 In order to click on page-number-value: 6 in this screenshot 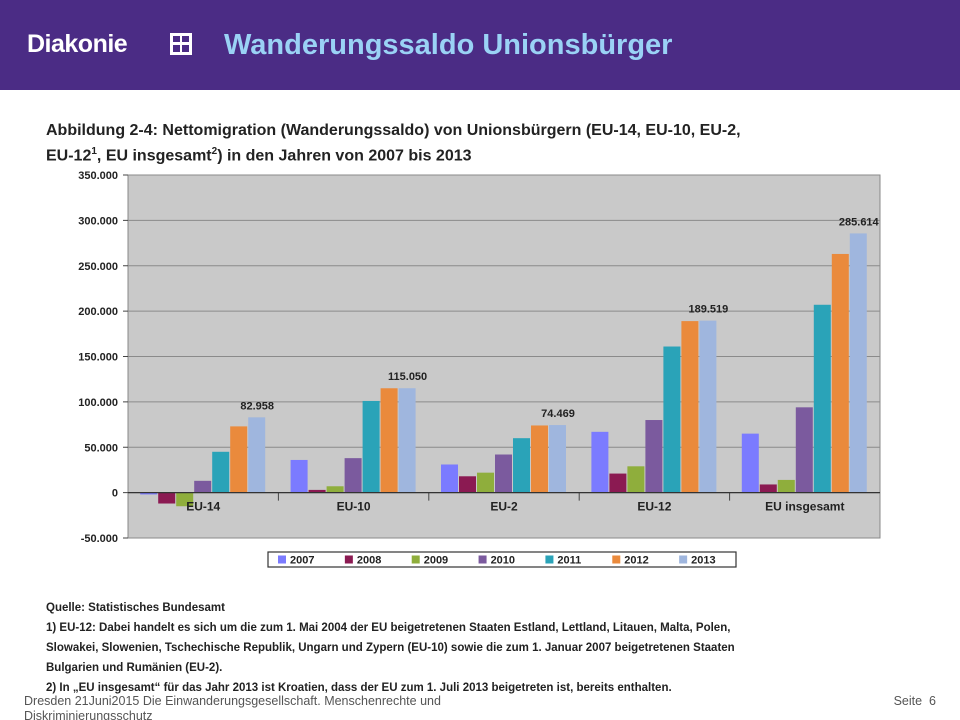, I will do `click(932, 701)`.